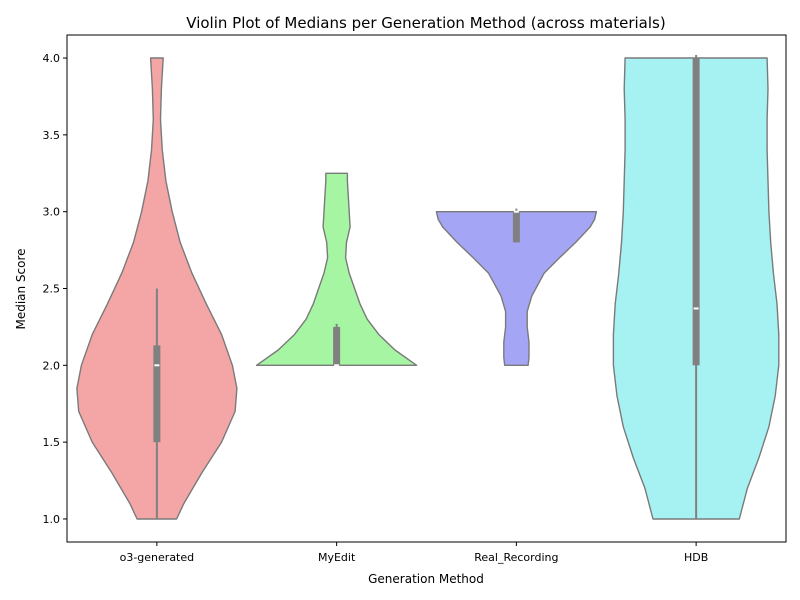 The image size is (800, 600). Describe the element at coordinates (52, 289) in the screenshot. I see `y-tick-label: 2.5` at that location.